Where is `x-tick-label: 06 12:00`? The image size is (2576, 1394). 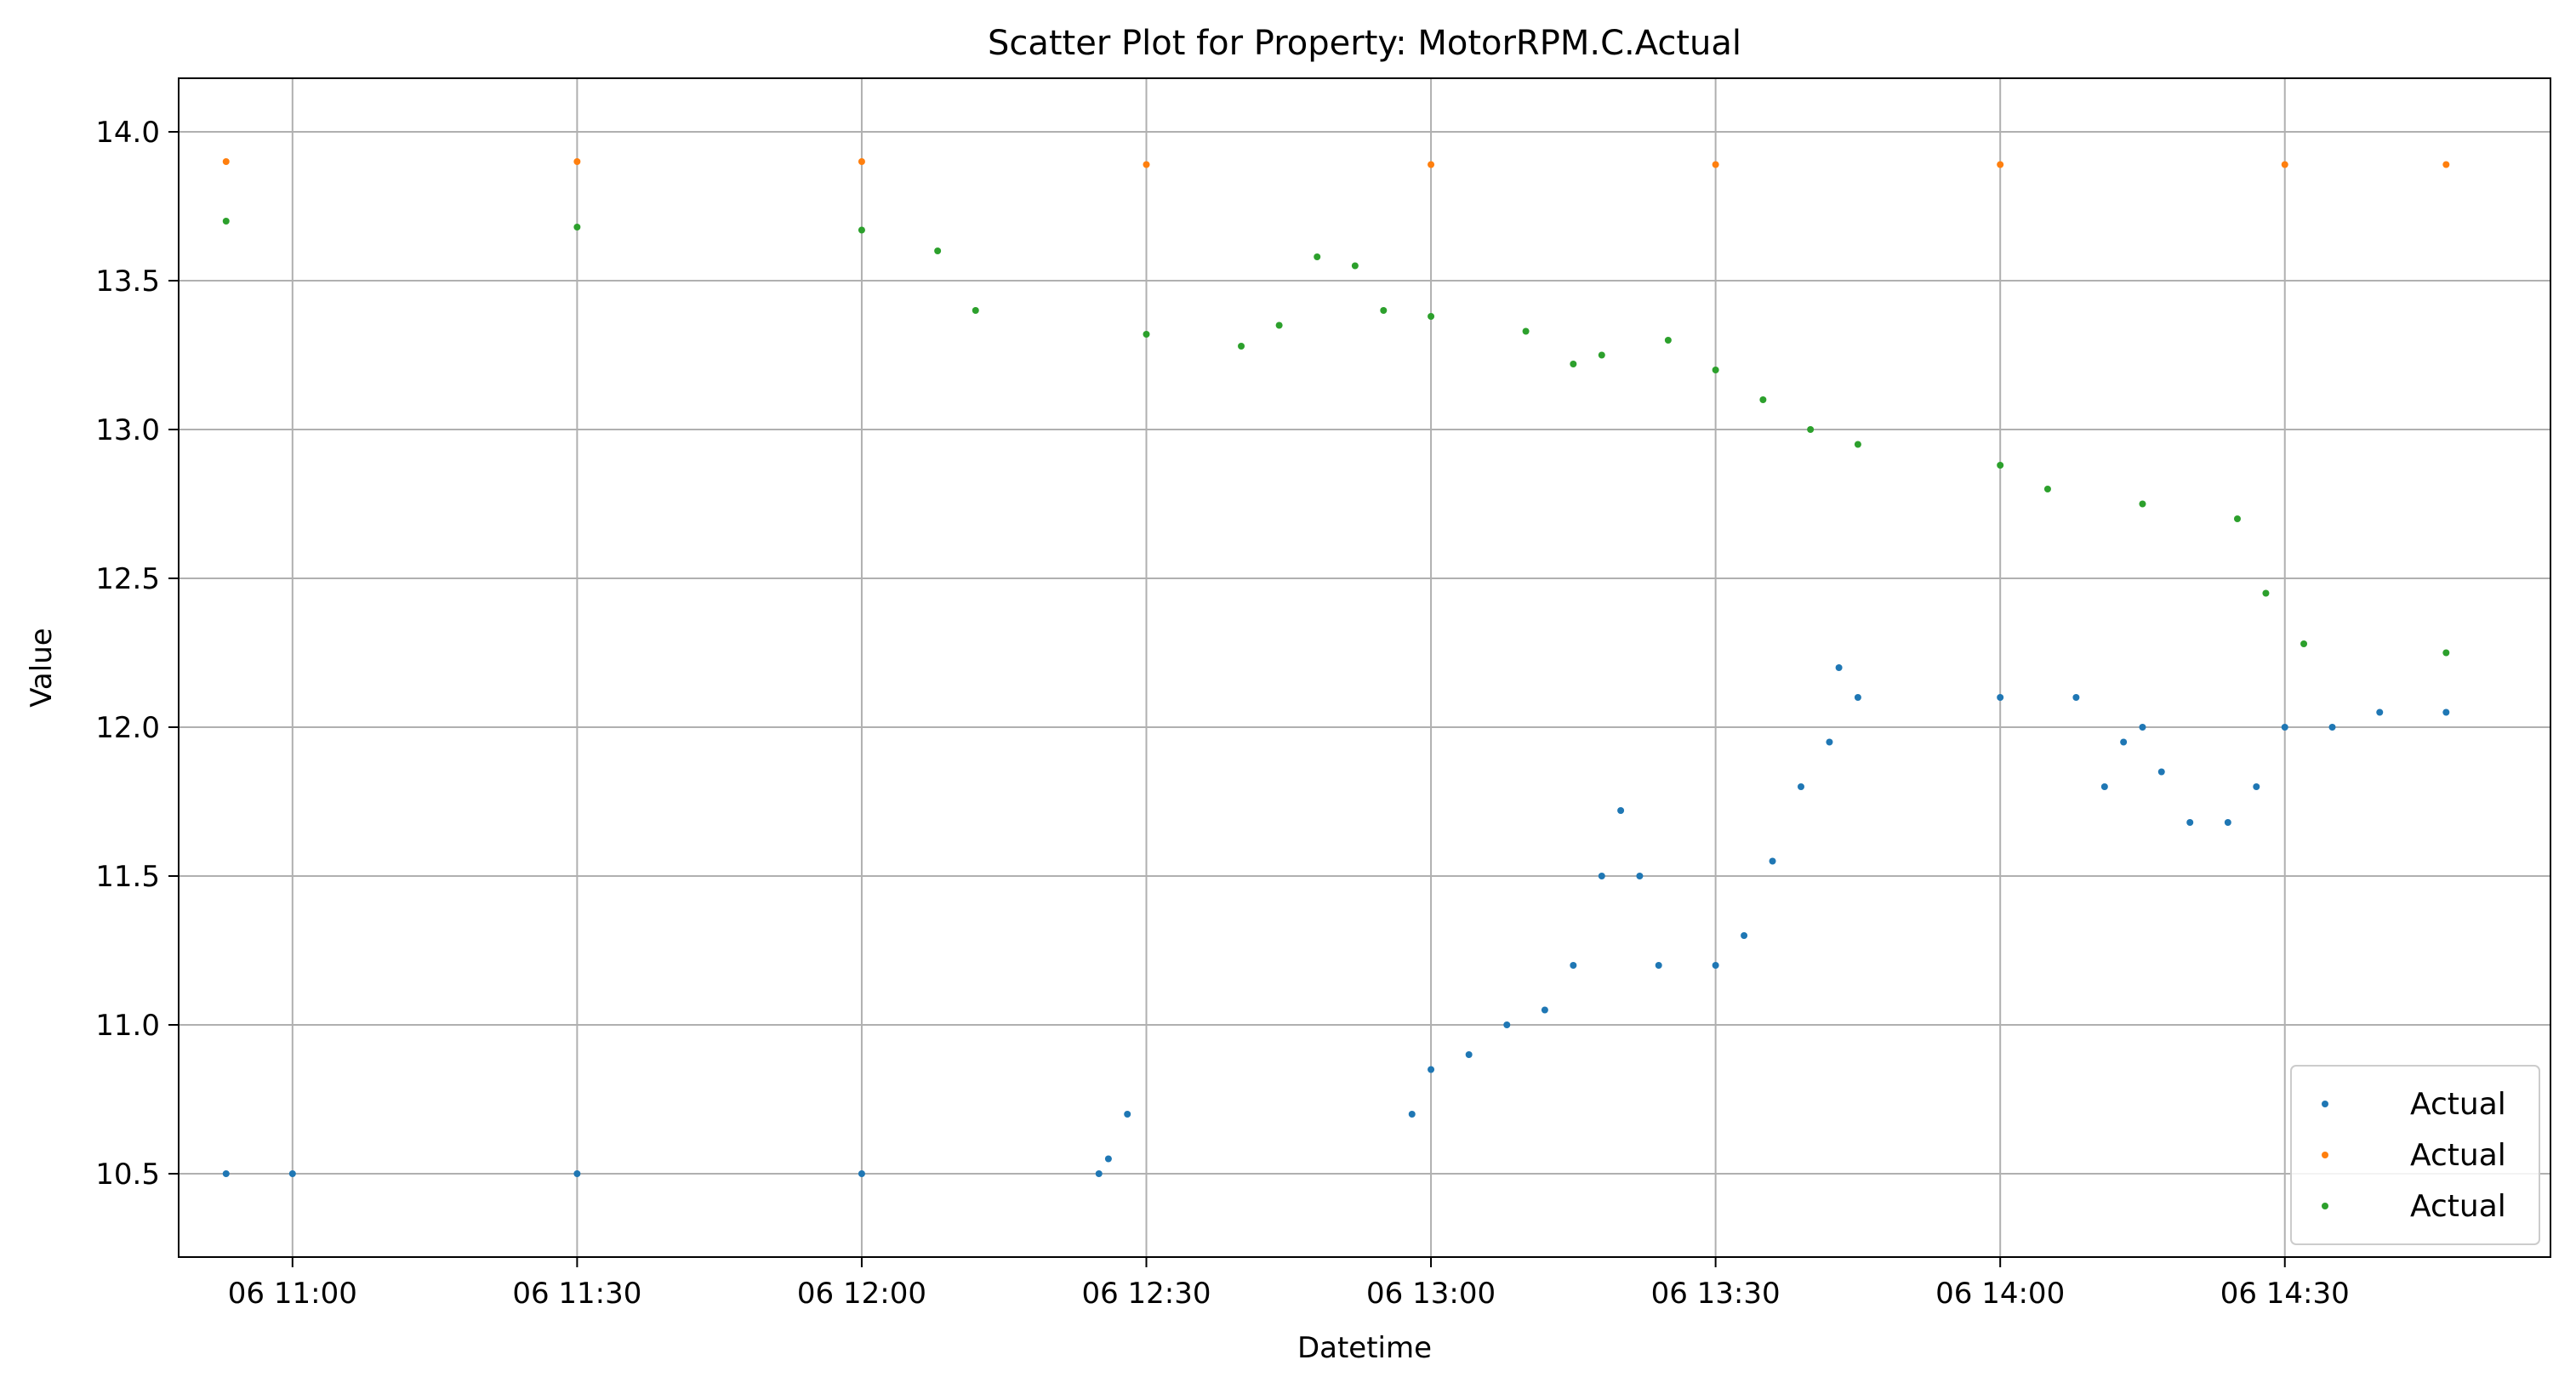 x-tick-label: 06 12:00 is located at coordinates (861, 1294).